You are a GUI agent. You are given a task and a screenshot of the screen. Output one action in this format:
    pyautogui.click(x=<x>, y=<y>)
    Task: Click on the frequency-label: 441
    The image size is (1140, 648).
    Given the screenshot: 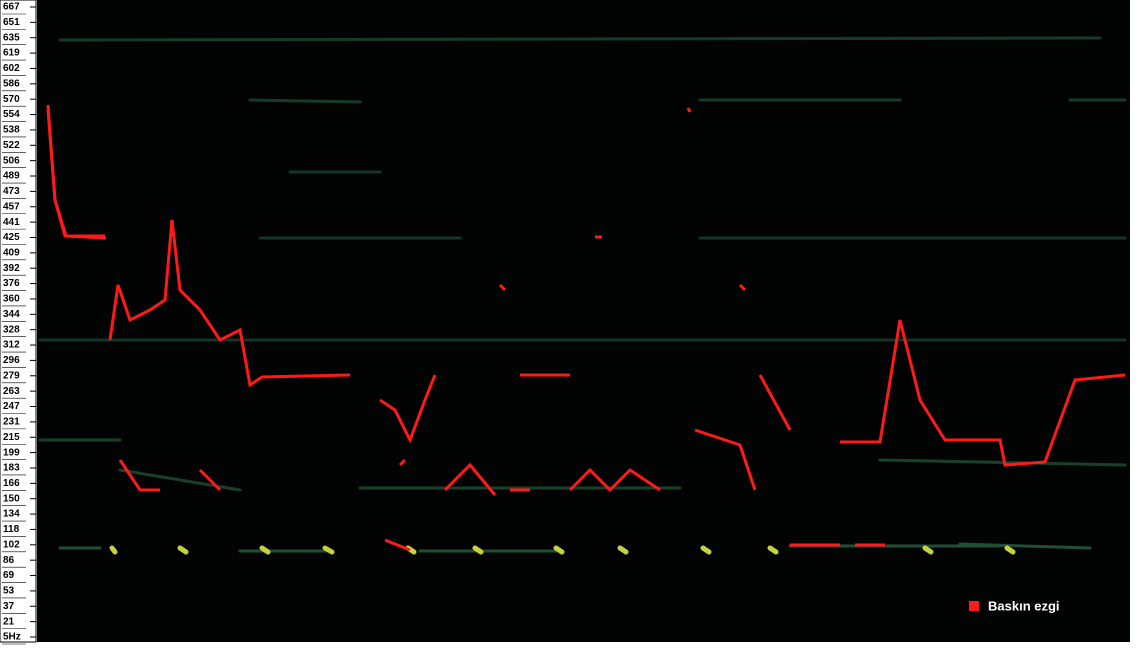 What is the action you would take?
    pyautogui.click(x=11, y=222)
    